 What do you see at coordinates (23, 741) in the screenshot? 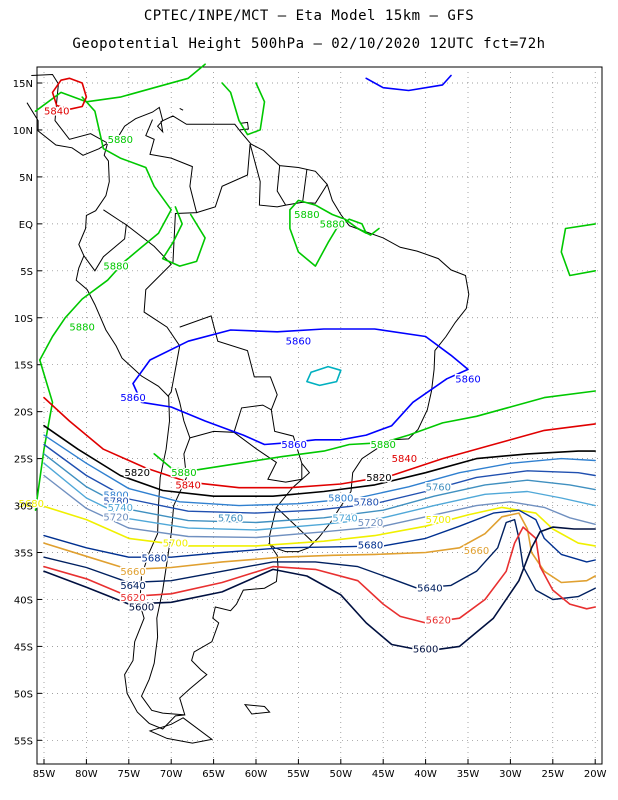
I see `lat-tick-label: 55S` at bounding box center [23, 741].